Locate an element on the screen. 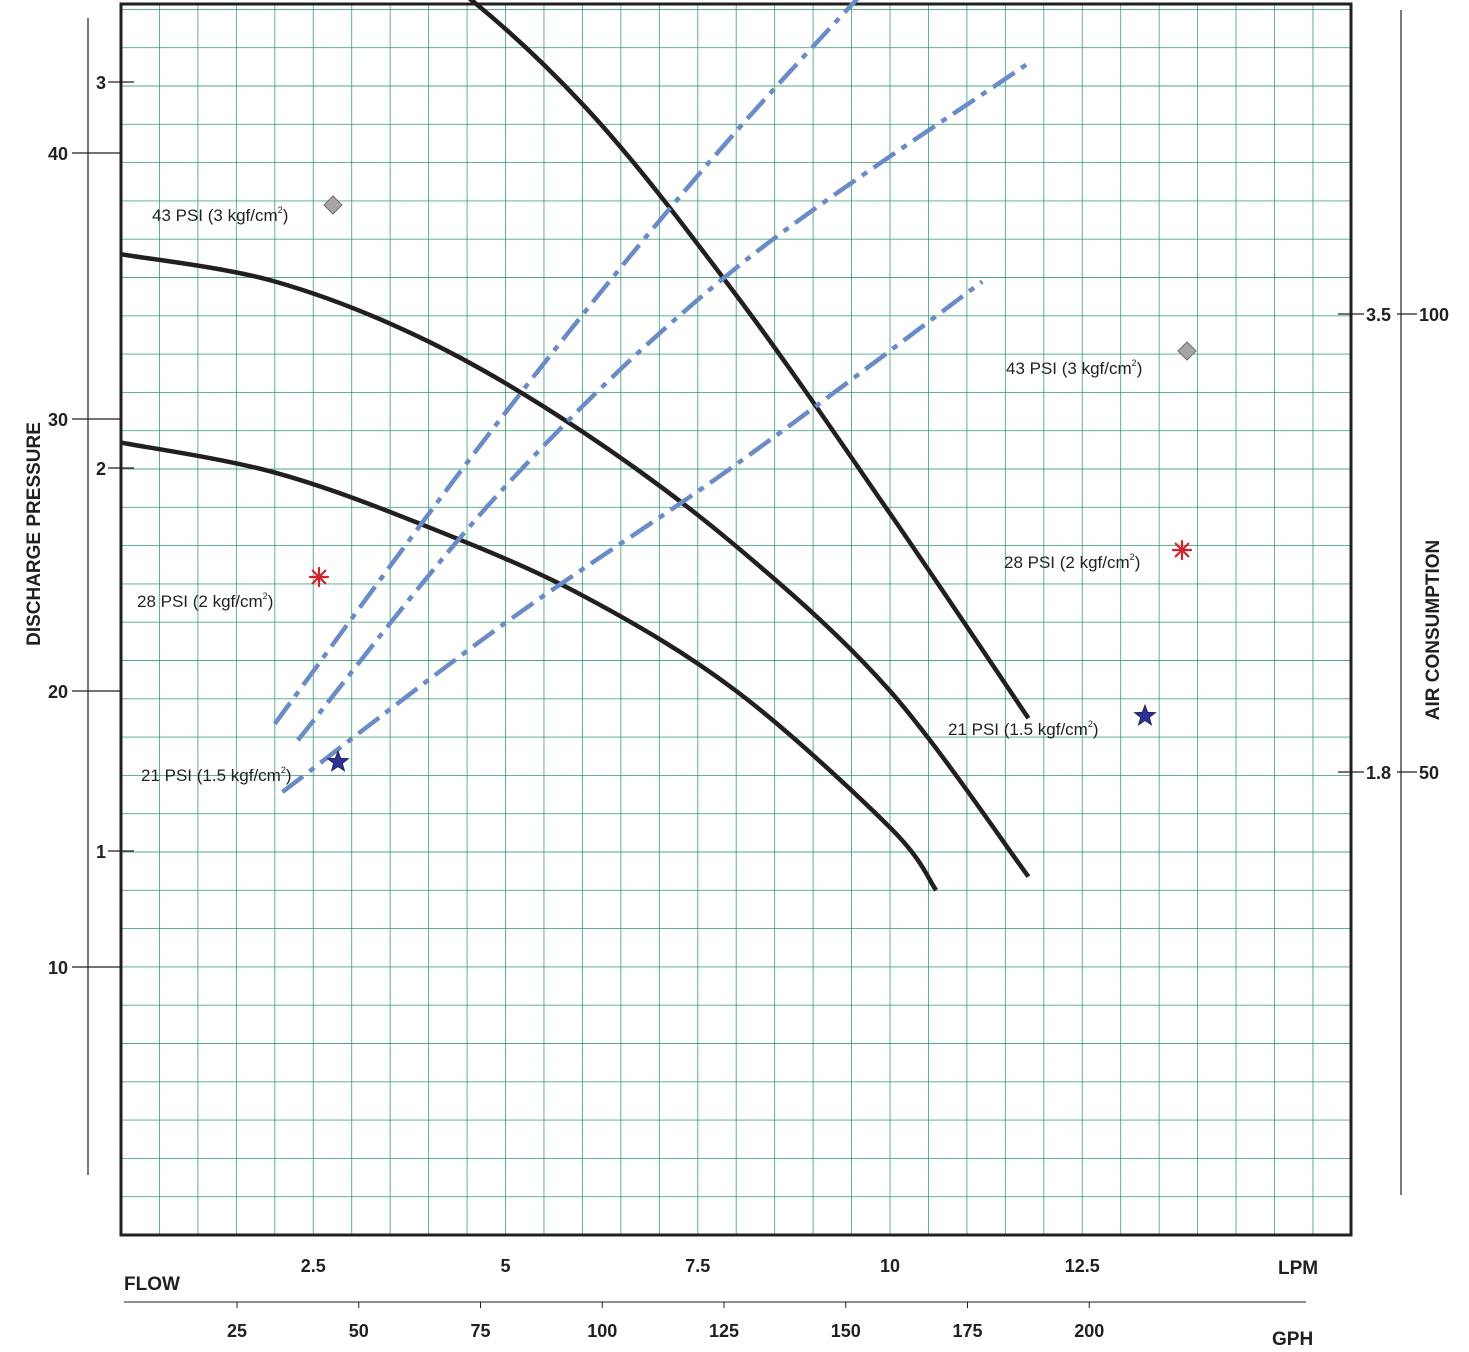 The height and width of the screenshot is (1352, 1469). gph-tick-label: 150 is located at coordinates (846, 1331).